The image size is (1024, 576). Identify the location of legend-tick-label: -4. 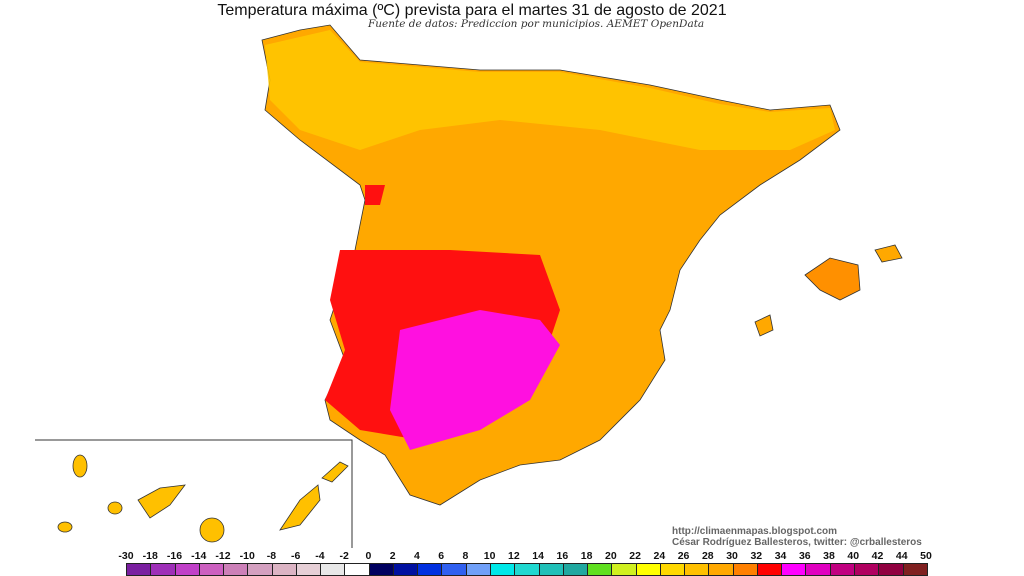
(320, 556).